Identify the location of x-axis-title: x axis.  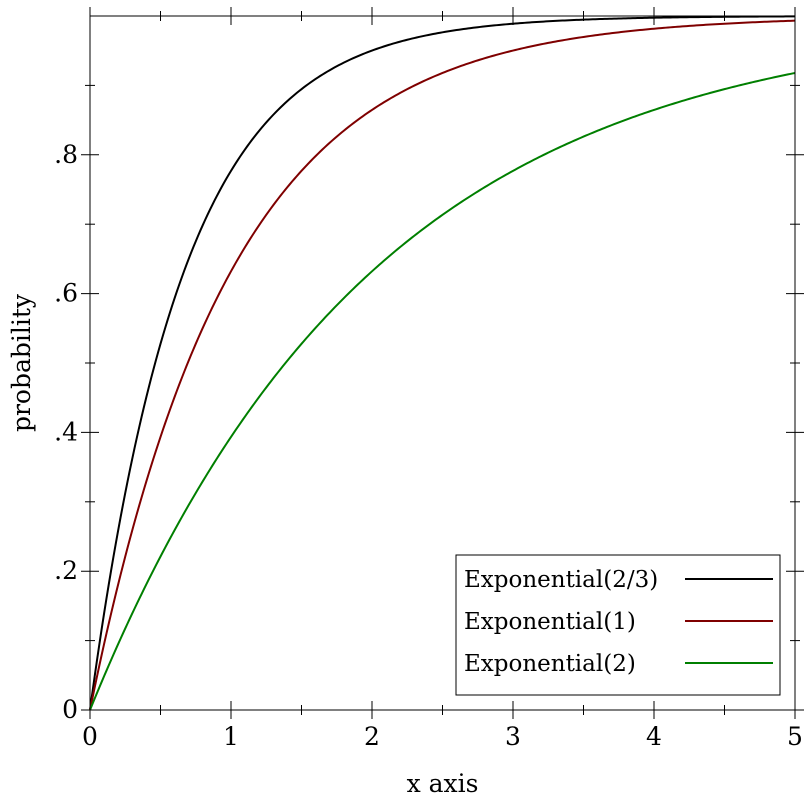
(443, 783).